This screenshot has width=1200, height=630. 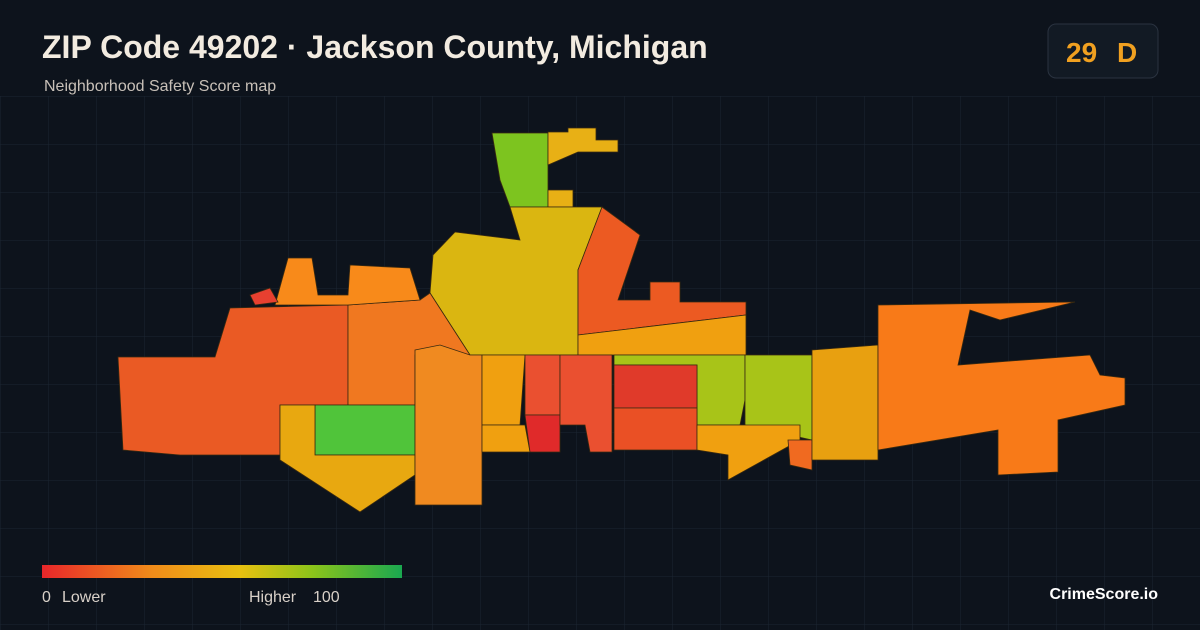 I want to click on legend-bar, so click(x=222, y=571).